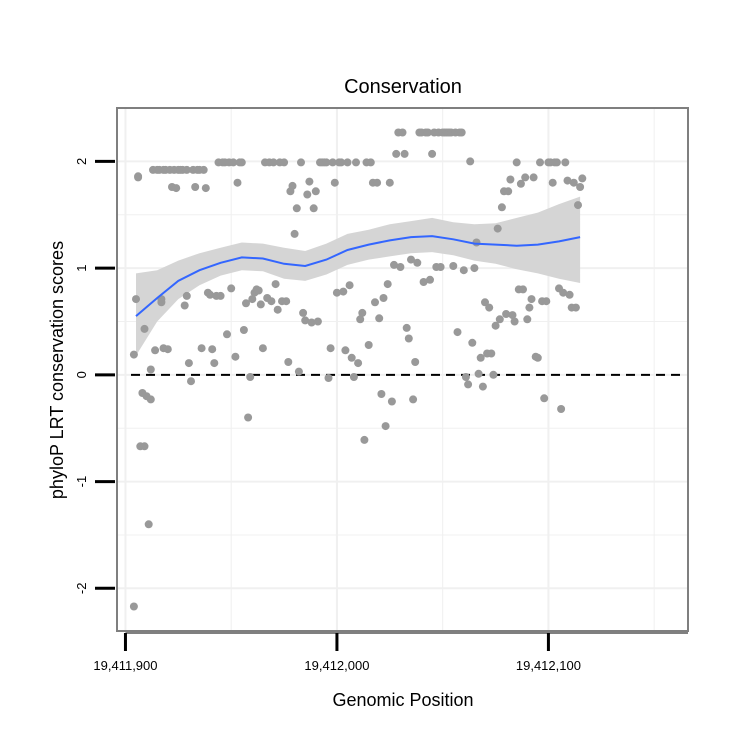 This screenshot has width=750, height=750. Describe the element at coordinates (57, 370) in the screenshot. I see `y-axis-label: phyloP LRT conservation scores` at that location.